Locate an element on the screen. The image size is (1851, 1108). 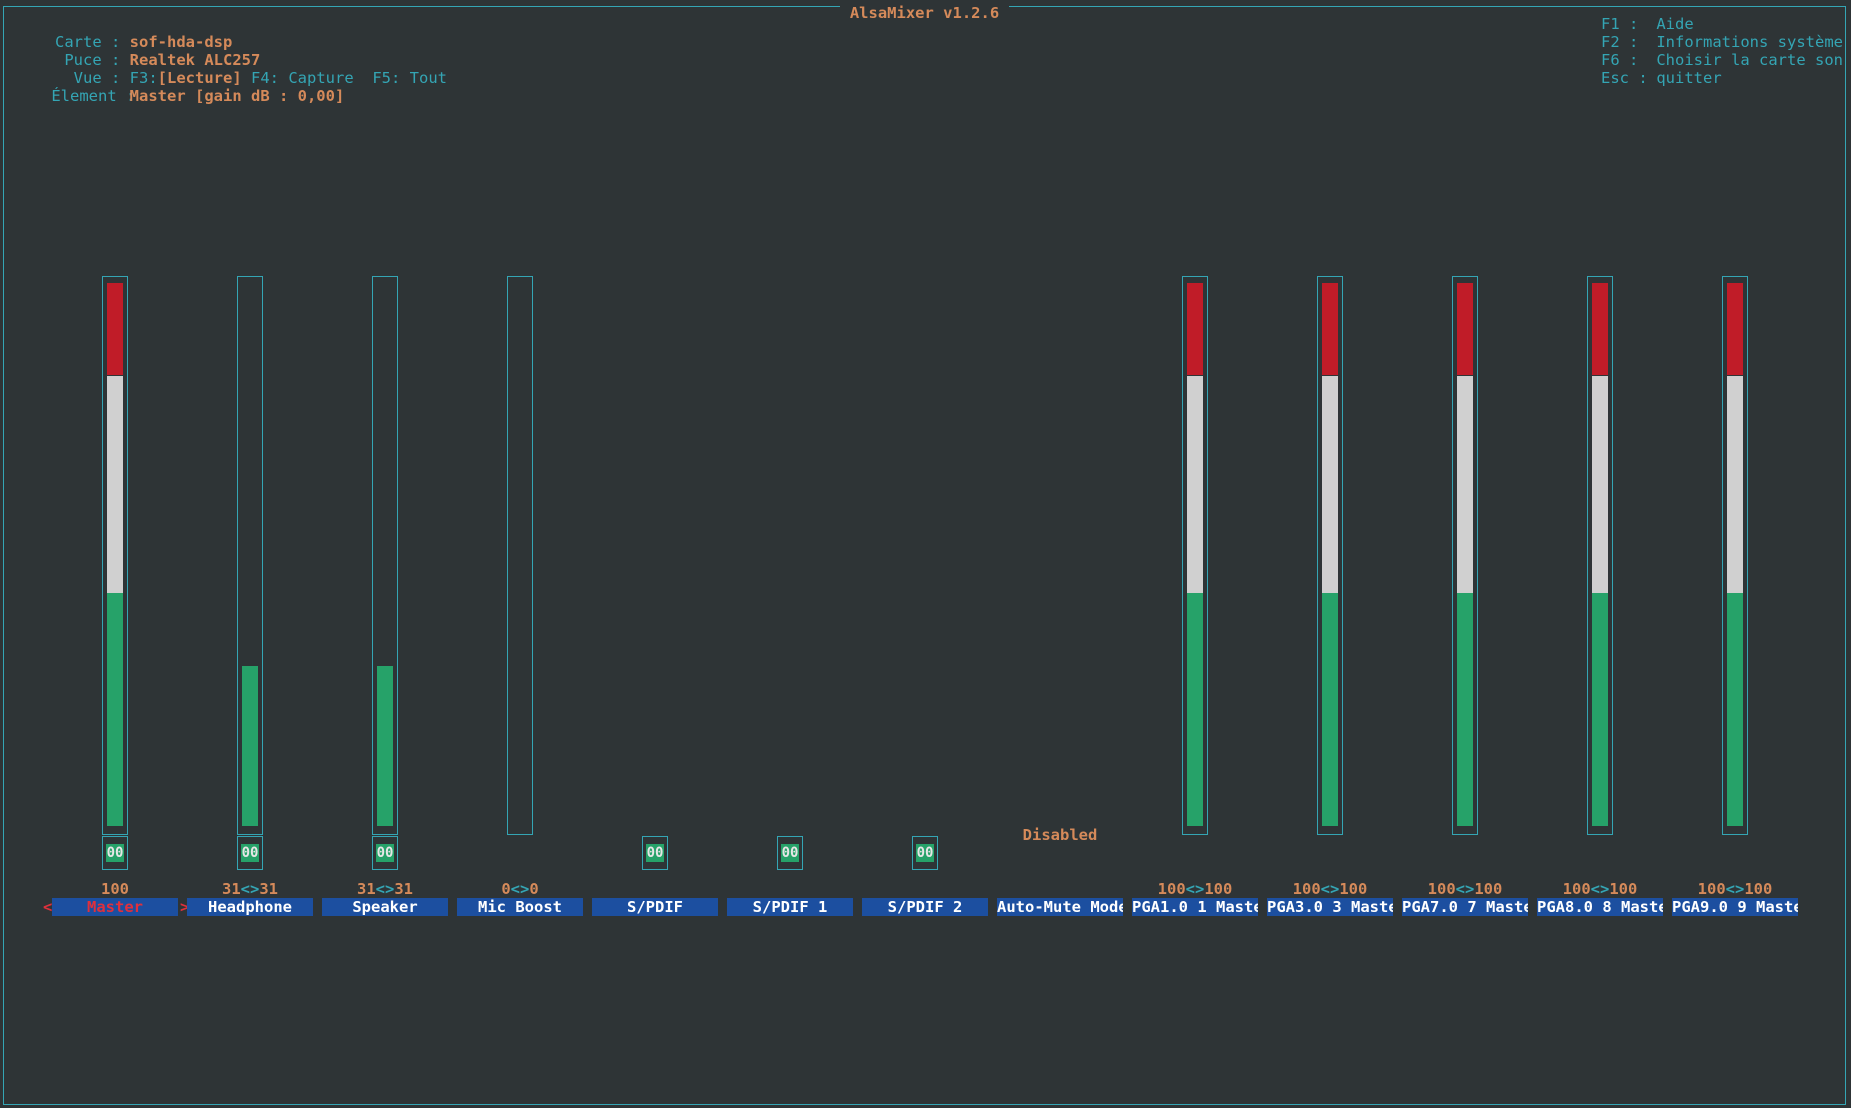
info-card: Carte : sof-hda-dsp is located at coordinates (123, 42).